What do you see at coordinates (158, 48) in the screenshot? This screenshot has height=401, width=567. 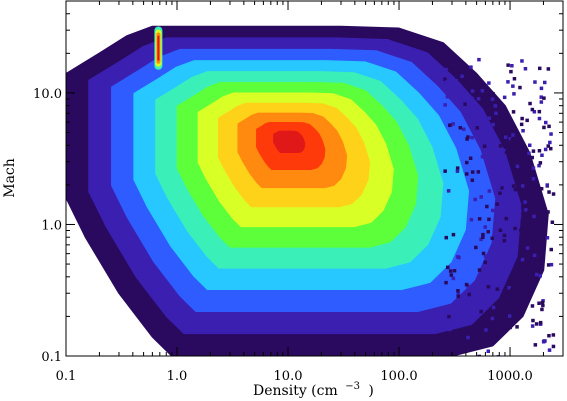 I see `low-density-spike` at bounding box center [158, 48].